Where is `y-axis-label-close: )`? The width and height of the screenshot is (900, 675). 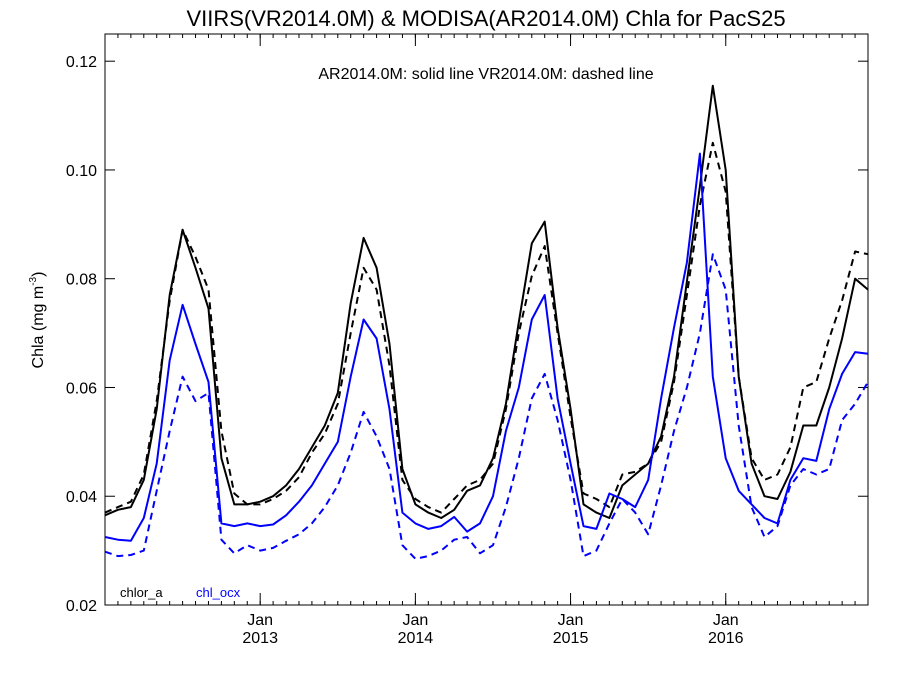 y-axis-label-close: ) is located at coordinates (38, 274).